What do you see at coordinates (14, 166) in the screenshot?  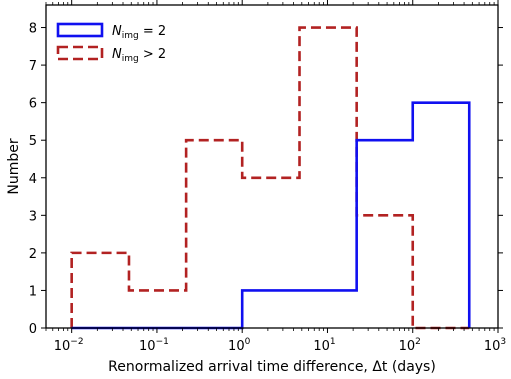 I see `y-axis-label: Number` at bounding box center [14, 166].